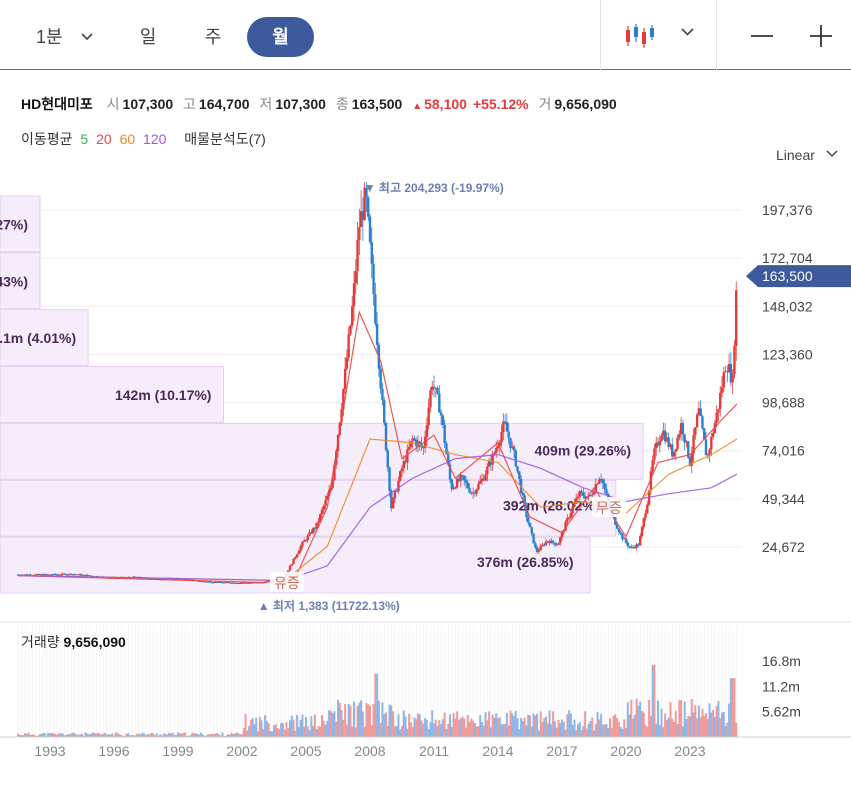  Describe the element at coordinates (148, 37) in the screenshot. I see `timeframe-day-tab: 일` at that location.